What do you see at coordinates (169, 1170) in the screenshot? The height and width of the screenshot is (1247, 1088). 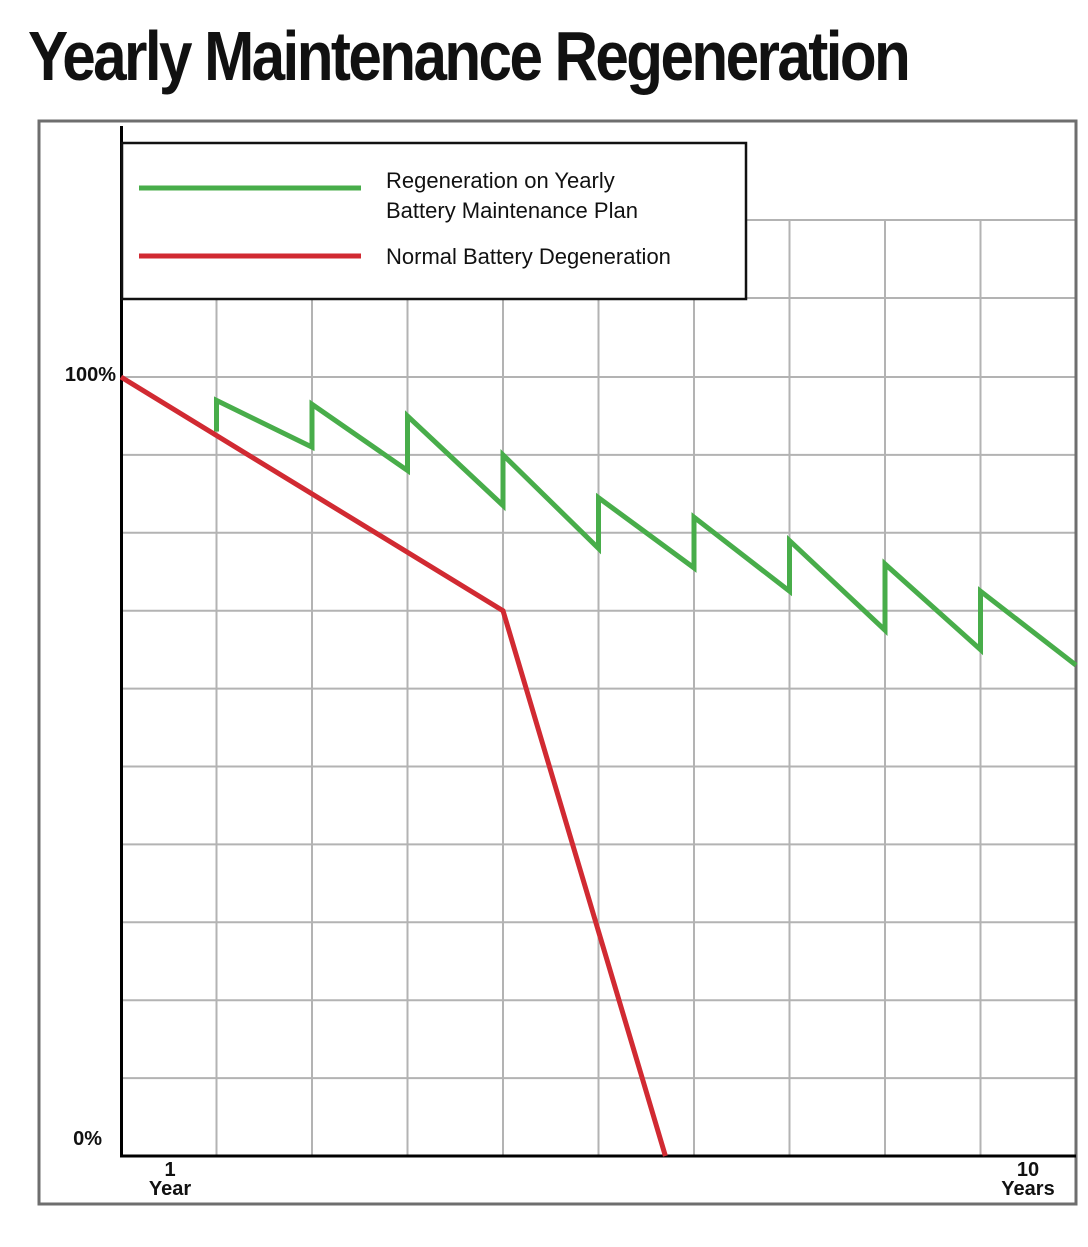 I see `x-tick-value-1: 1` at bounding box center [169, 1170].